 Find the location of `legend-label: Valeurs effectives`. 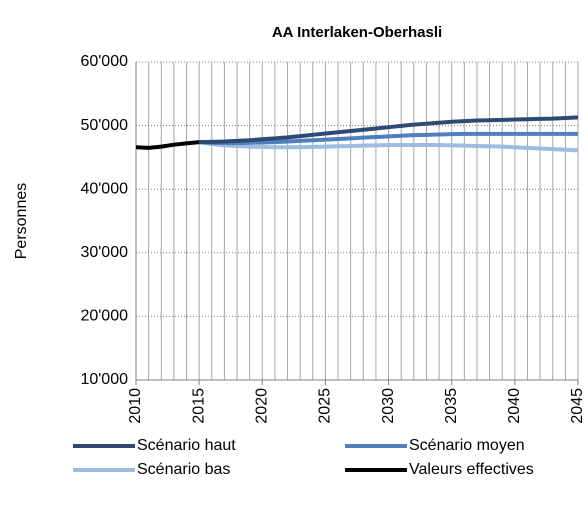

legend-label: Valeurs effectives is located at coordinates (471, 469).